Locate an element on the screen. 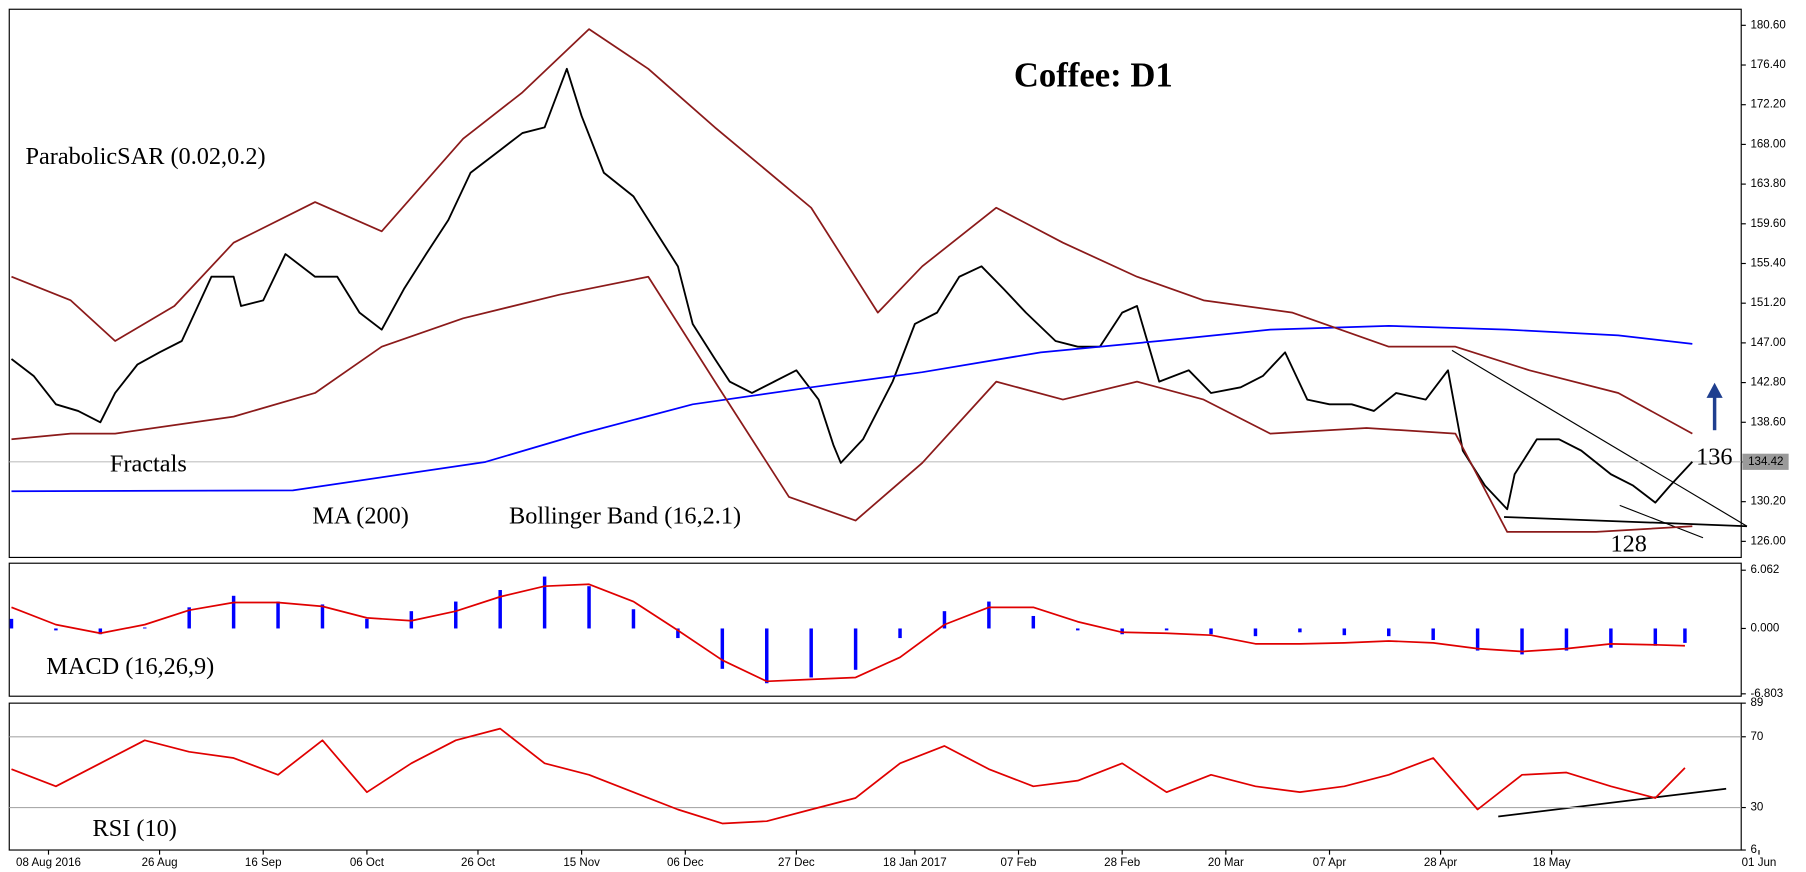  y-tick-label: 147.00 is located at coordinates (1767, 343).